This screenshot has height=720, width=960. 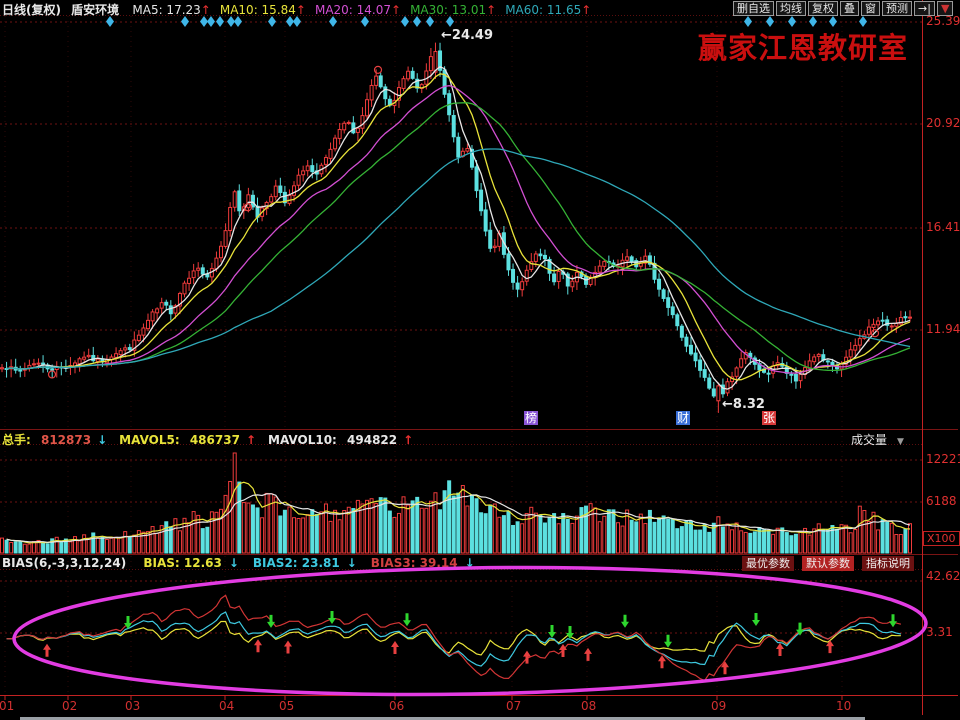 What do you see at coordinates (448, 10) in the screenshot?
I see `ma-label: MA30: 13.01` at bounding box center [448, 10].